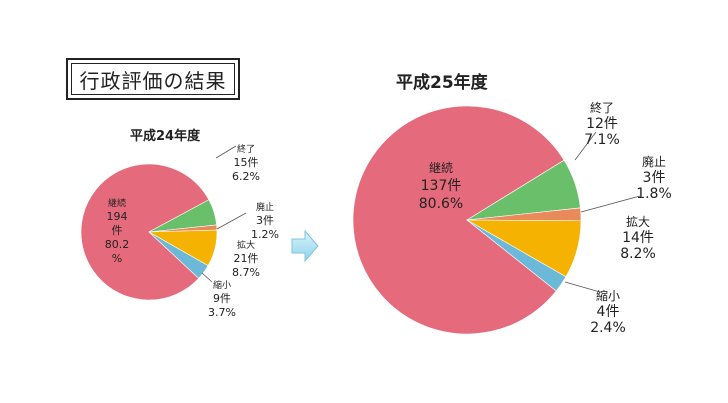 This screenshot has width=728, height=403. What do you see at coordinates (222, 298) in the screenshot?
I see `slice-label-count-0-4: 9件` at bounding box center [222, 298].